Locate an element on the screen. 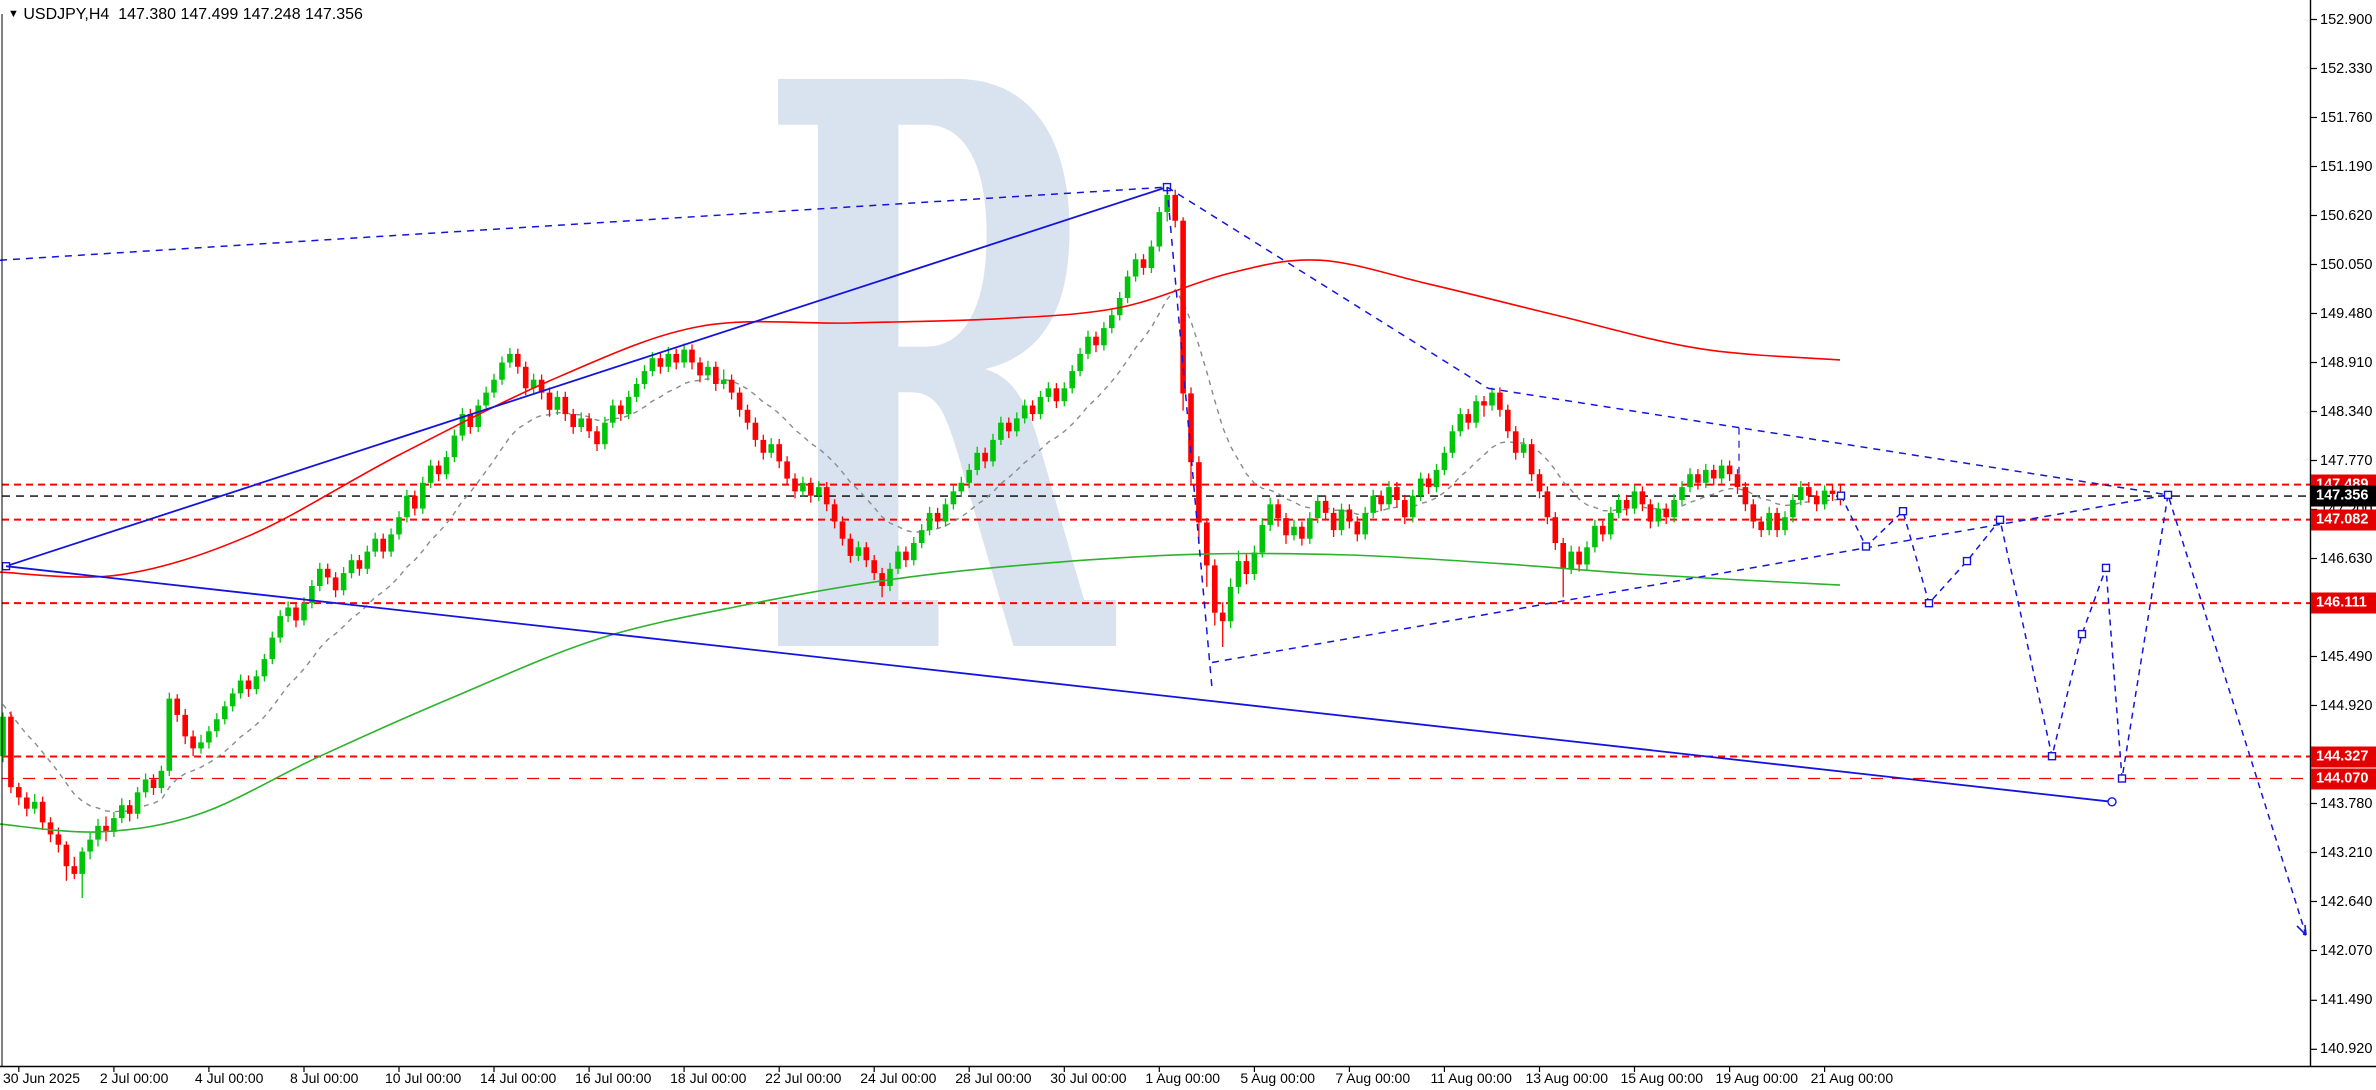 Image resolution: width=2376 pixels, height=1090 pixels. price-tick-label: 142.070 is located at coordinates (2346, 950).